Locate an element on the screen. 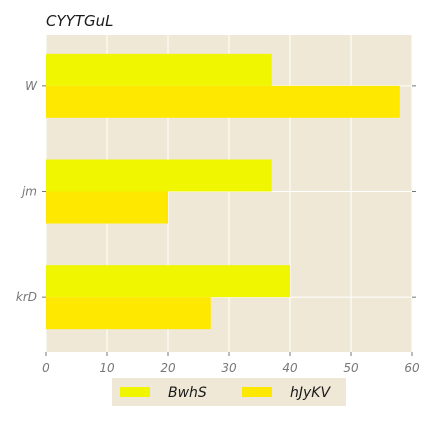 This screenshot has height=432, width=432. x-tick-label: 10 is located at coordinates (107, 368).